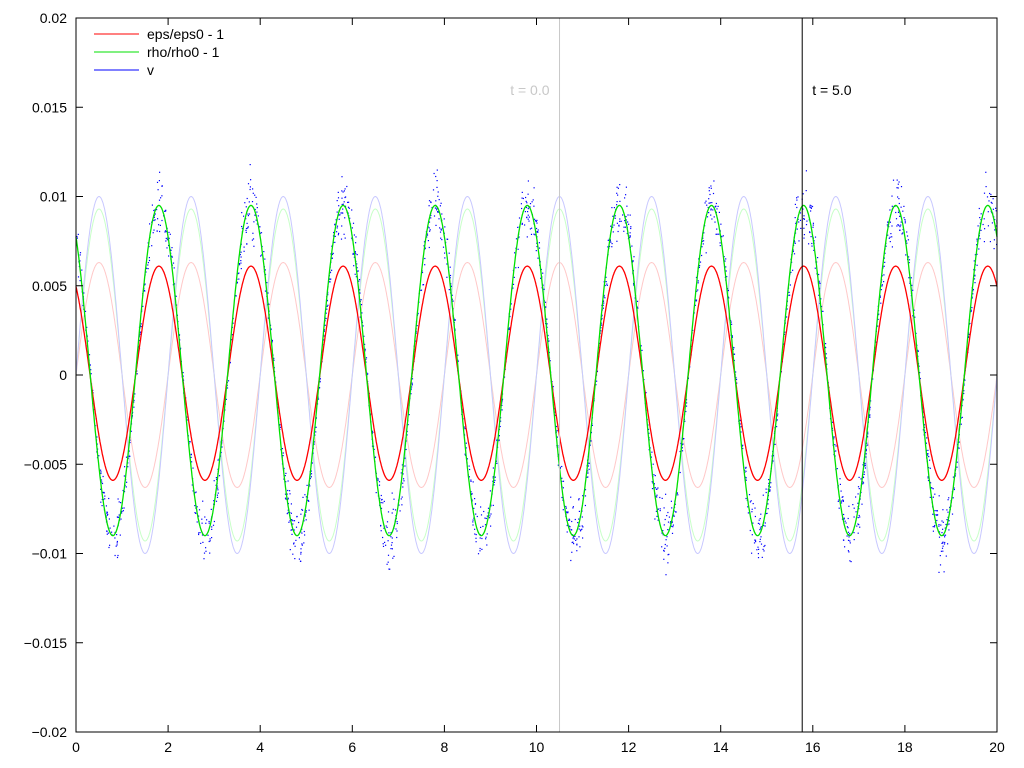  What do you see at coordinates (50, 732) in the screenshot?
I see `y-tick-label: −0.02` at bounding box center [50, 732].